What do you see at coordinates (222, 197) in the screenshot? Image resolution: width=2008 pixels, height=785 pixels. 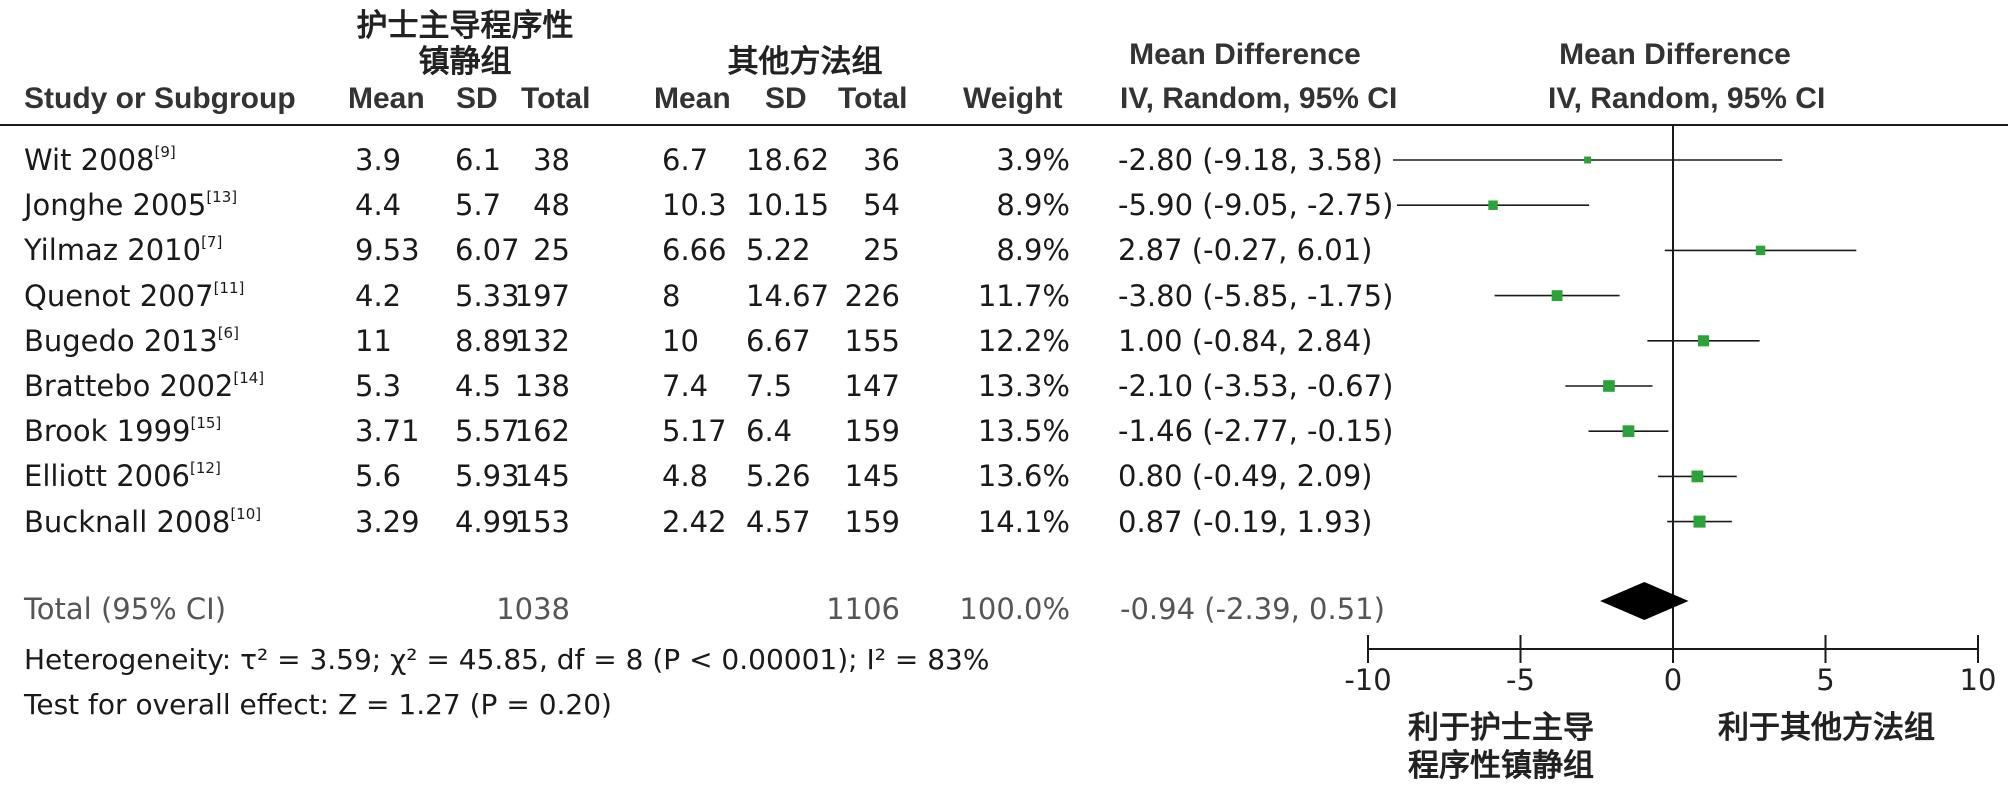 I see `study-reference: [13]` at bounding box center [222, 197].